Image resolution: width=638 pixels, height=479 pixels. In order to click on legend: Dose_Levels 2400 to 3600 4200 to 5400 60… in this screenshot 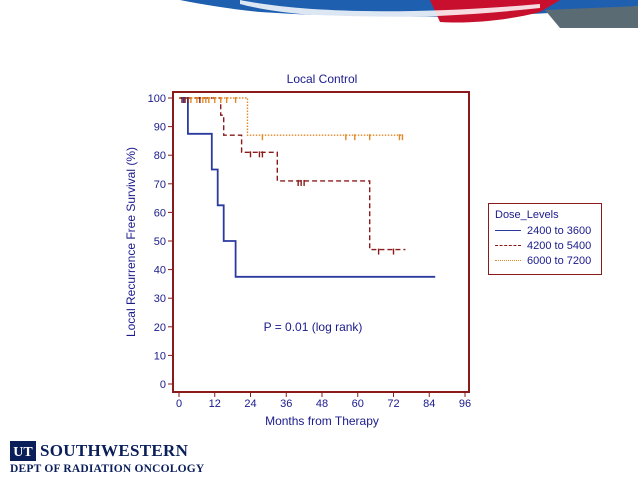, I will do `click(545, 239)`.